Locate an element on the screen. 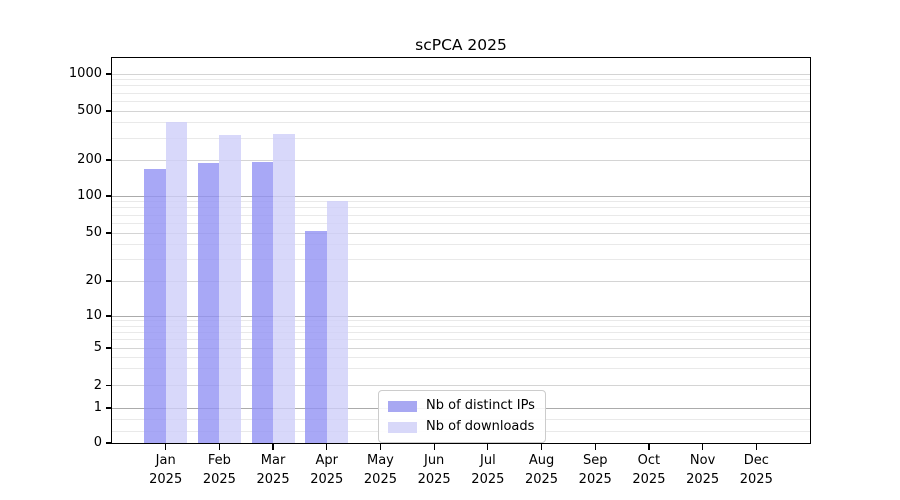 The image size is (900, 500). x-tick-mark-dec-2025 is located at coordinates (756, 447).